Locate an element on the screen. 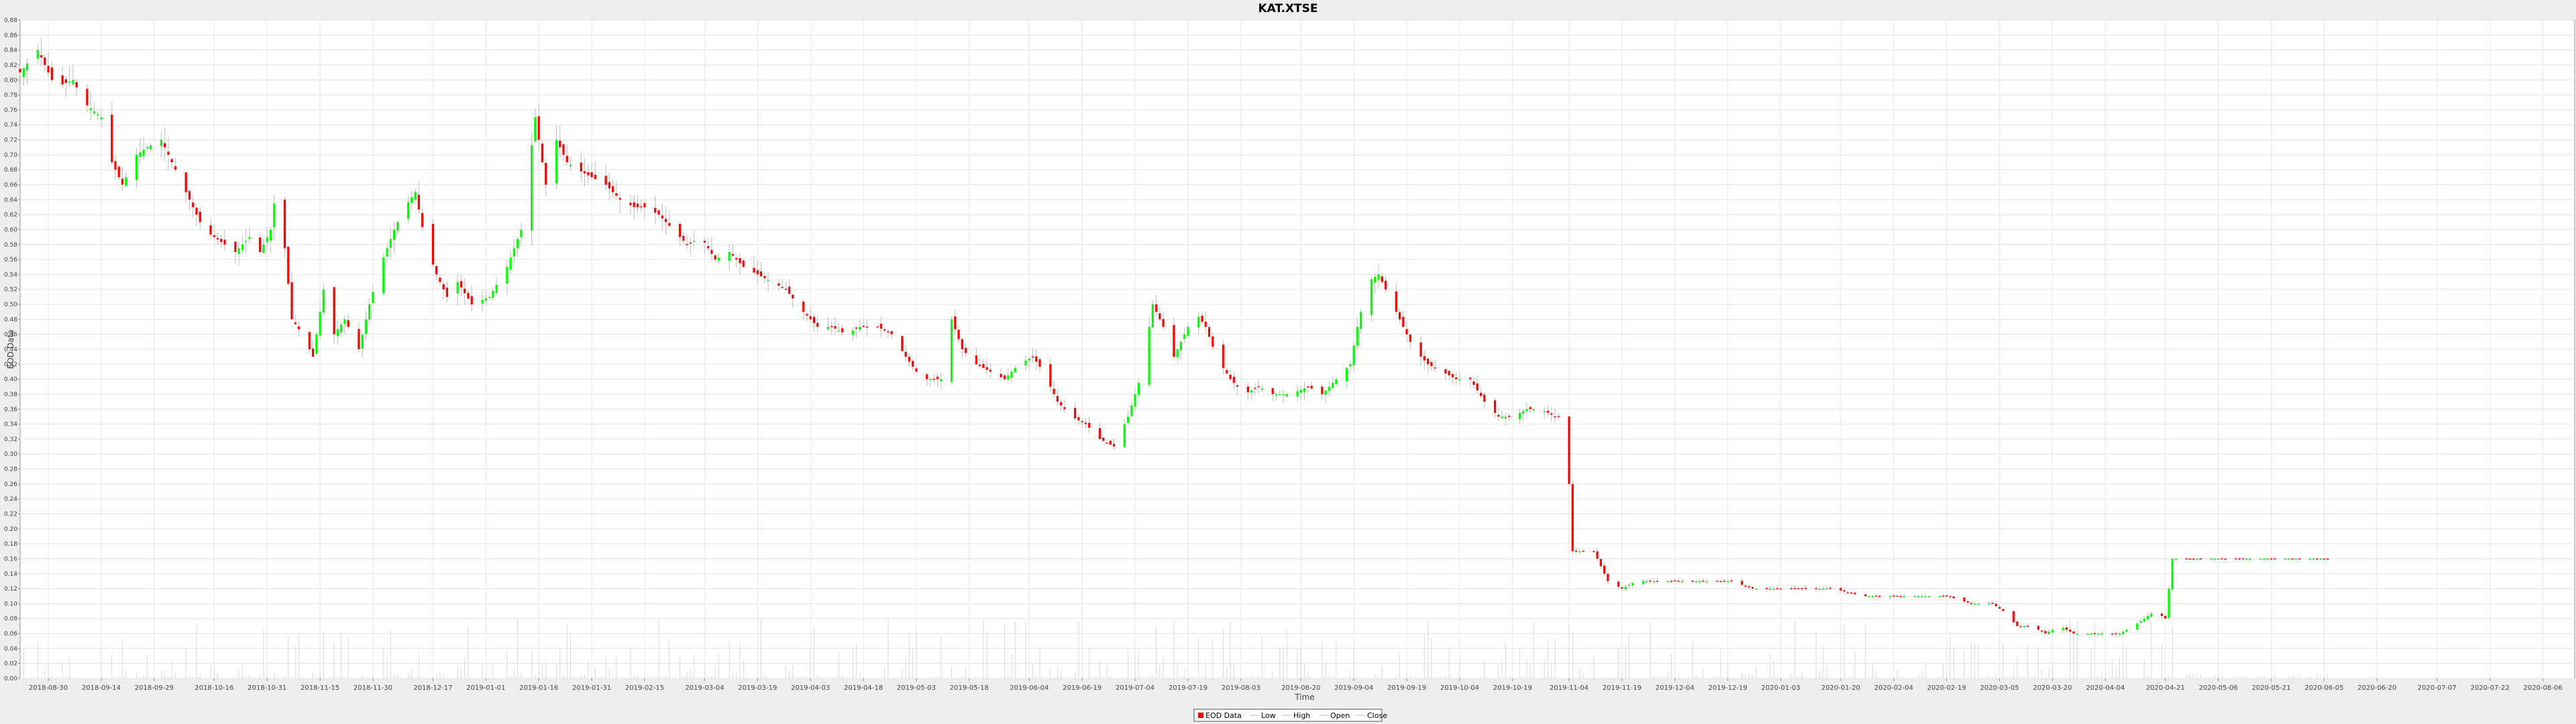 The width and height of the screenshot is (2576, 724). y-tick-label: 0.44 is located at coordinates (10, 350).